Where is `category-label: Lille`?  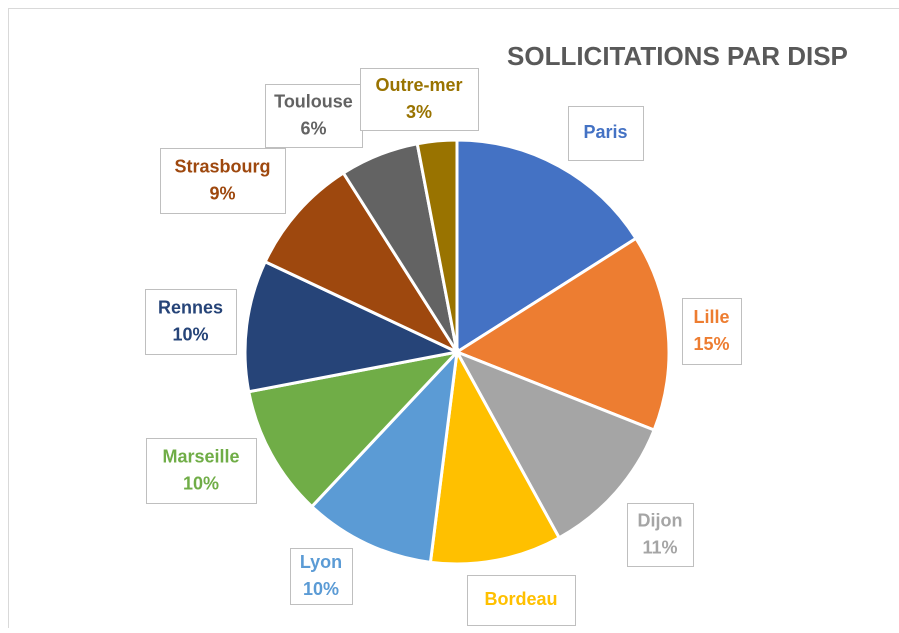
category-label: Lille is located at coordinates (711, 317).